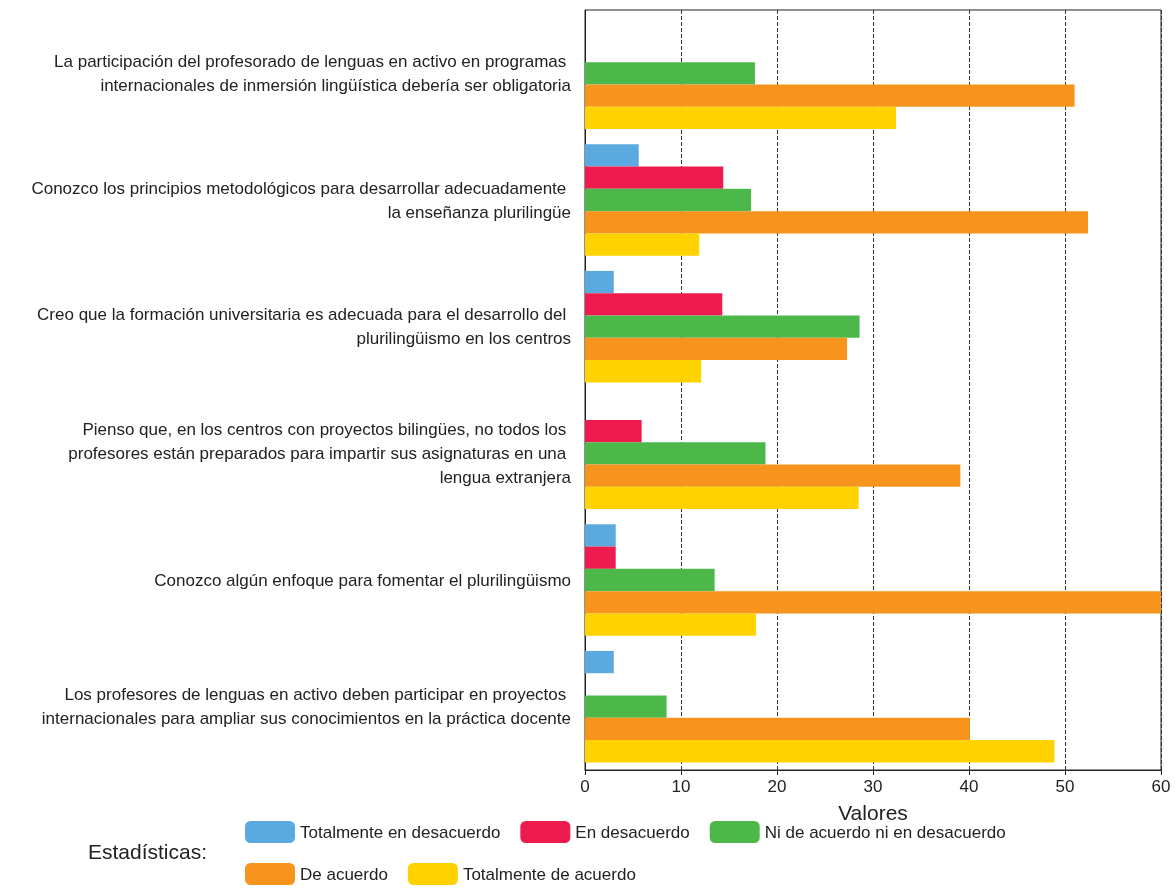  Describe the element at coordinates (681, 786) in the screenshot. I see `x-tick-label: 10` at that location.